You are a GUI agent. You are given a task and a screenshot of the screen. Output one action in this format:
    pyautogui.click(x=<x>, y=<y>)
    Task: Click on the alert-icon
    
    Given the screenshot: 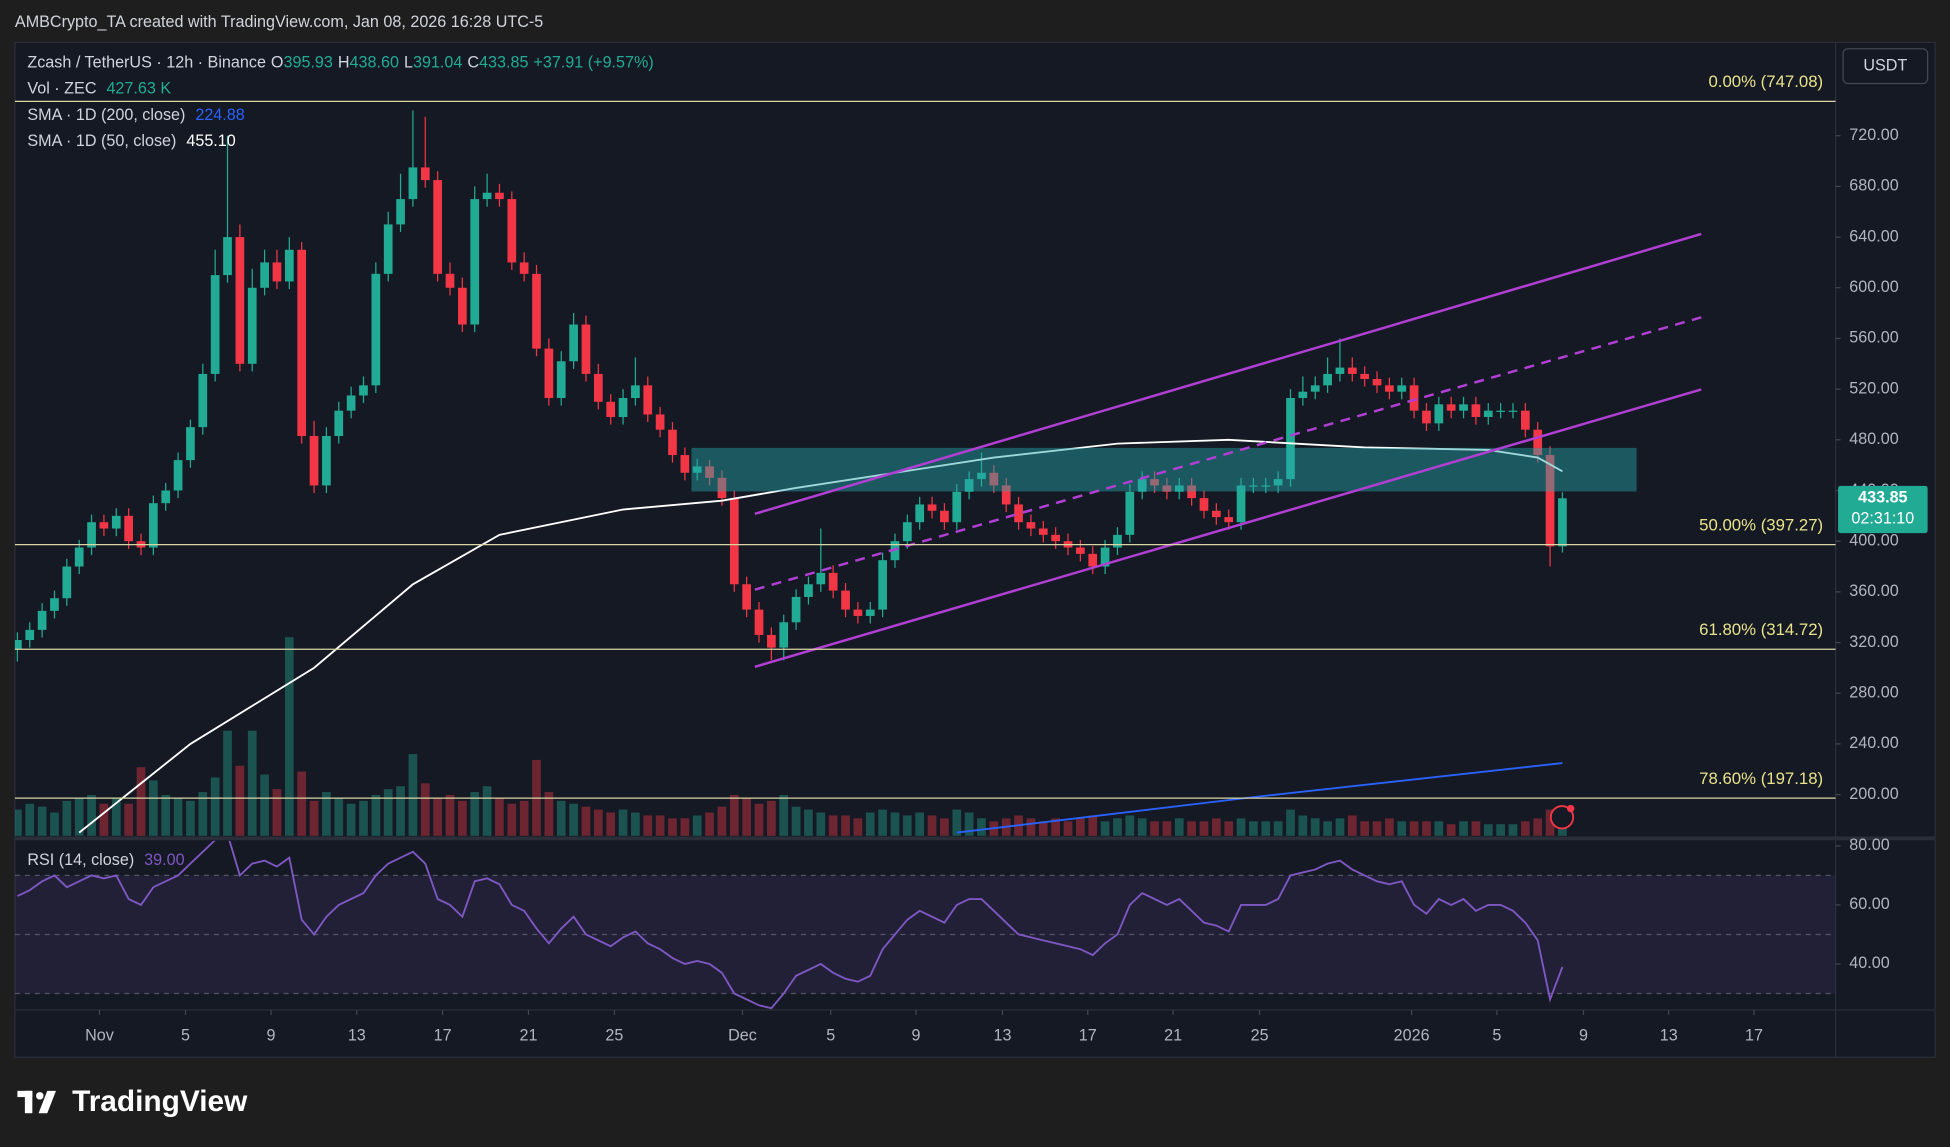 What is the action you would take?
    pyautogui.click(x=1562, y=817)
    